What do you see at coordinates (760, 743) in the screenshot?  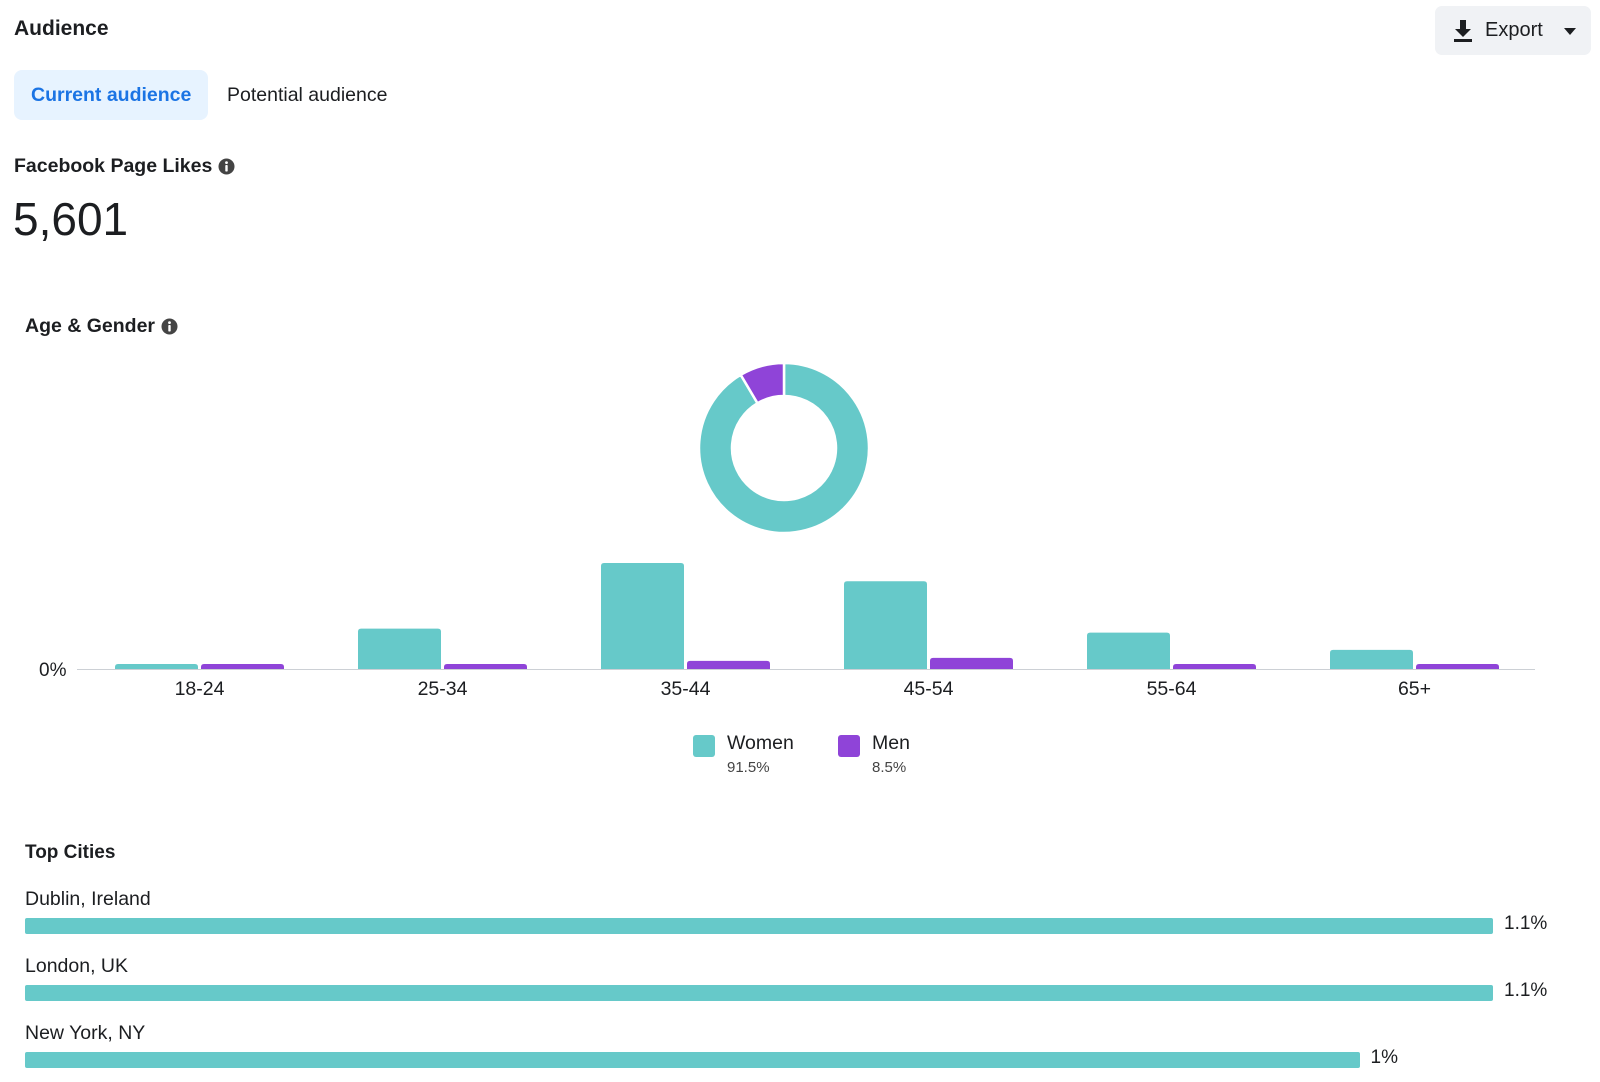 I see `legend-label-women: Women` at bounding box center [760, 743].